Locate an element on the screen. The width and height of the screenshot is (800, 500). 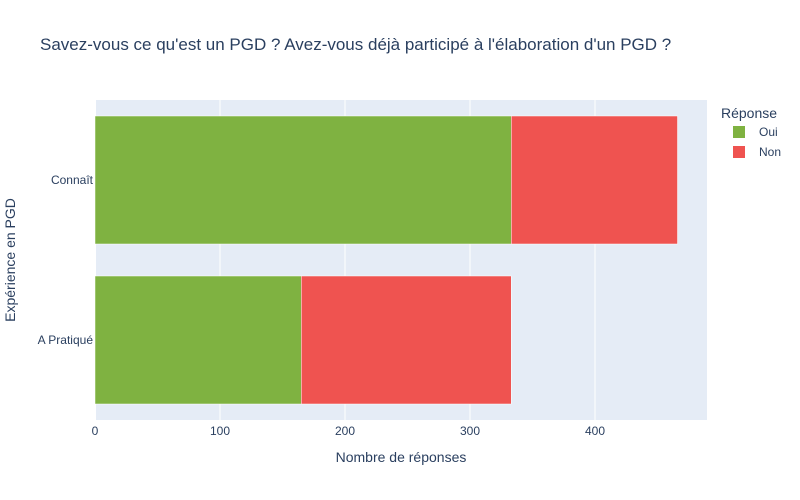
legend-title: Réponse is located at coordinates (749, 113).